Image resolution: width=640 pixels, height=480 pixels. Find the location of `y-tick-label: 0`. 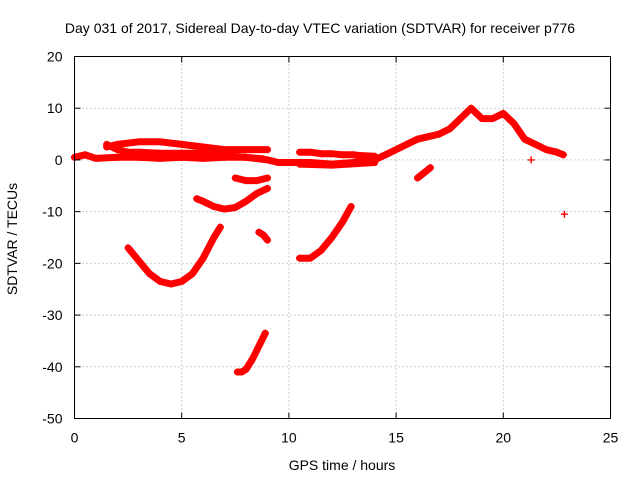

y-tick-label: 0 is located at coordinates (59, 160).